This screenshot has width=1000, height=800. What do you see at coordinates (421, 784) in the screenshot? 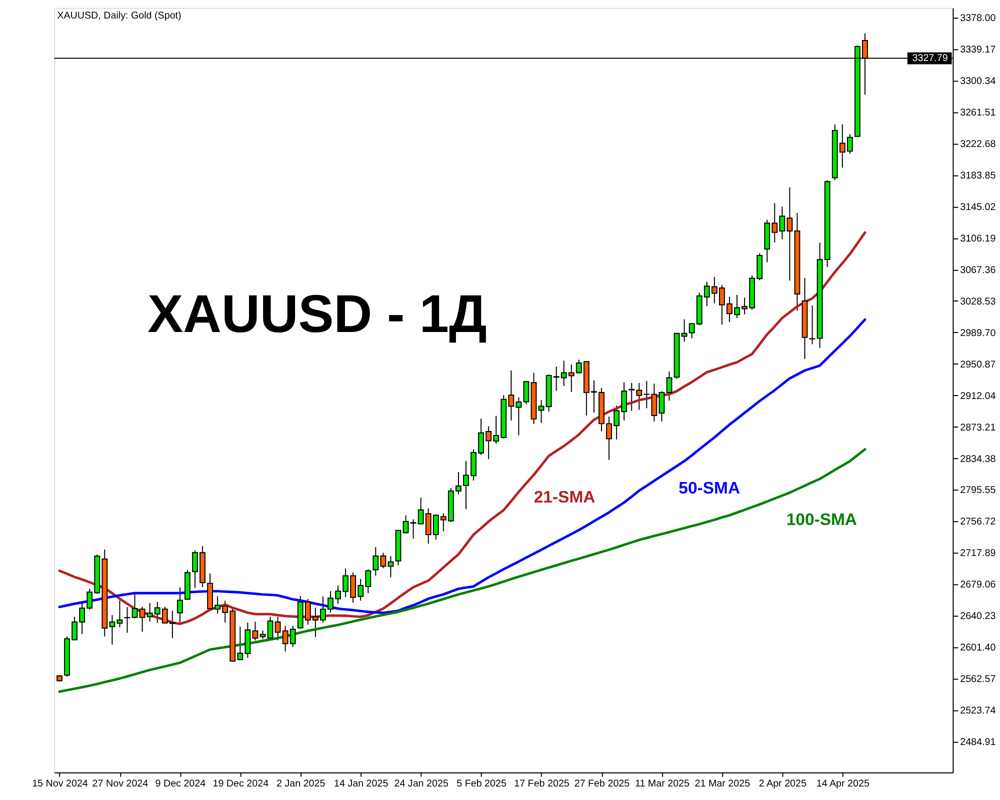
I see `x-tick-label: 24 Jan 2025` at bounding box center [421, 784].